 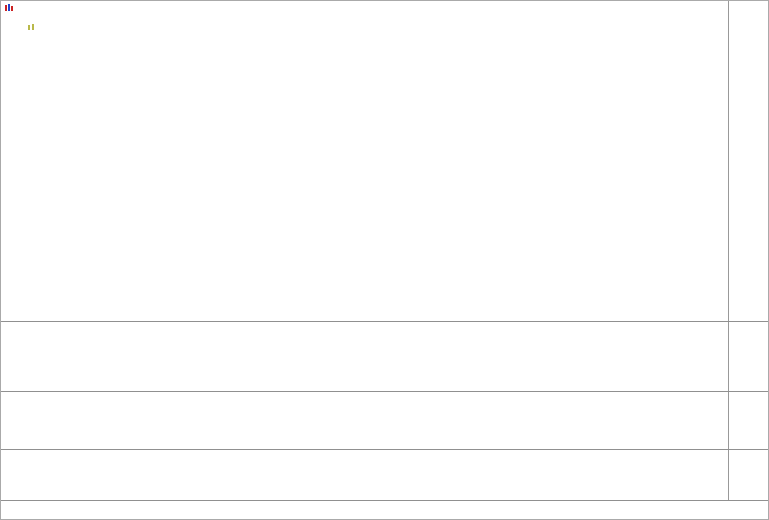 I want to click on chart-title-bar, so click(x=364, y=8).